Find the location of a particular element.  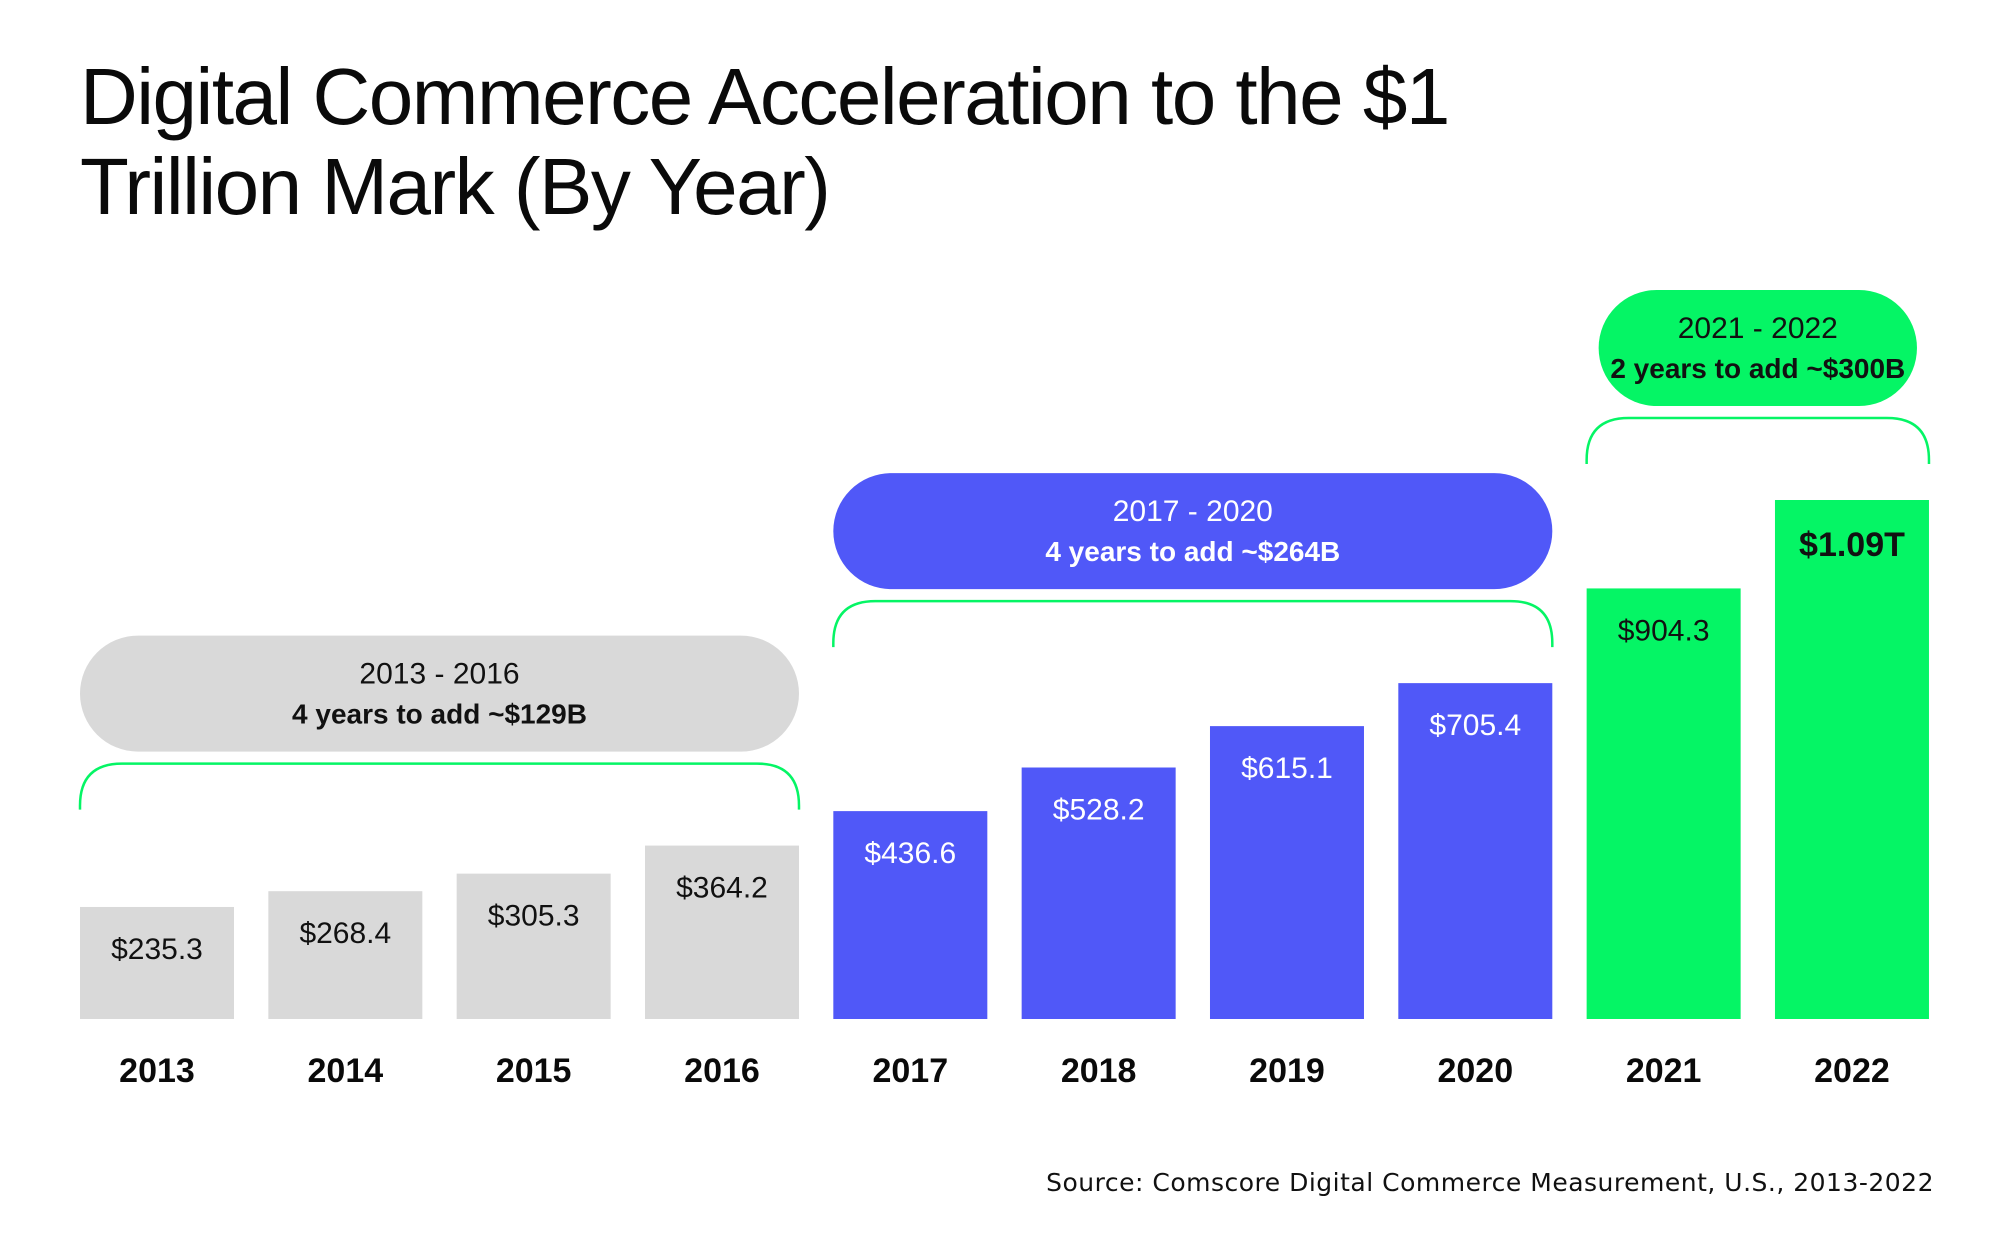

x-tick-label-2021: 2021 is located at coordinates (1664, 1071).